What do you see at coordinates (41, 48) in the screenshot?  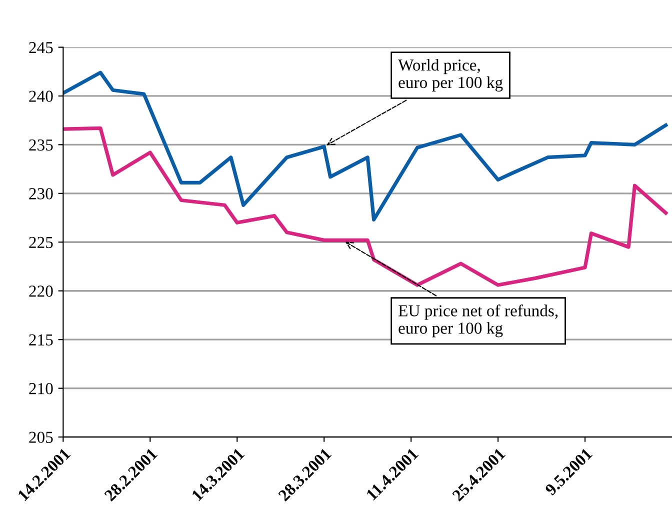 I see `y-tick-label: 245` at bounding box center [41, 48].